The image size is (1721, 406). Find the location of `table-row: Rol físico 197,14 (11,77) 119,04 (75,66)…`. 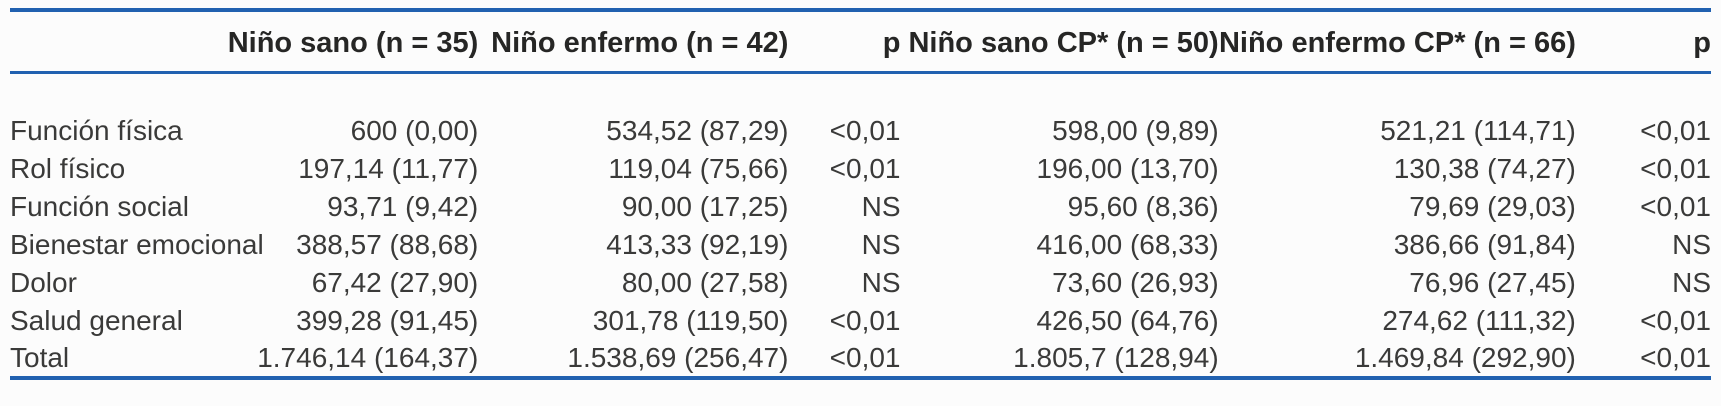

table-row: Rol físico 197,14 (11,77) 119,04 (75,66)… is located at coordinates (860, 169).